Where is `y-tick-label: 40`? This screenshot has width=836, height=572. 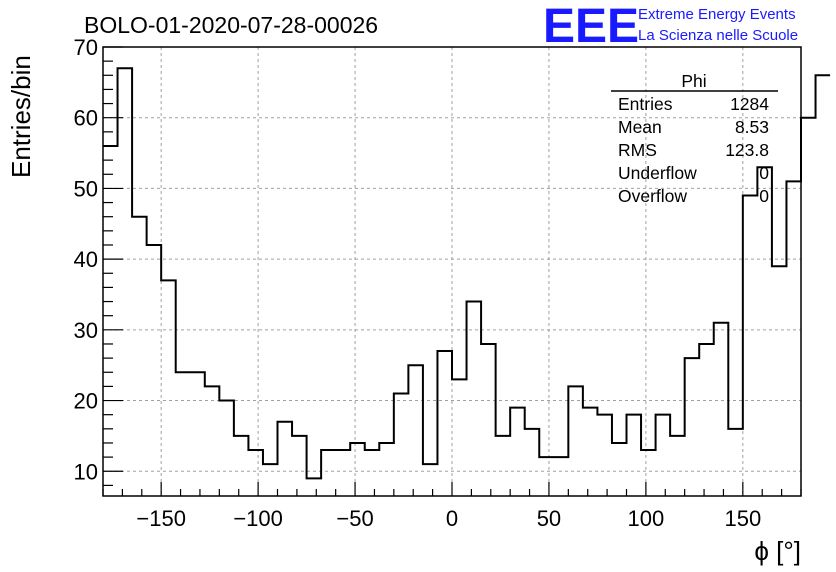 y-tick-label: 40 is located at coordinates (86, 259).